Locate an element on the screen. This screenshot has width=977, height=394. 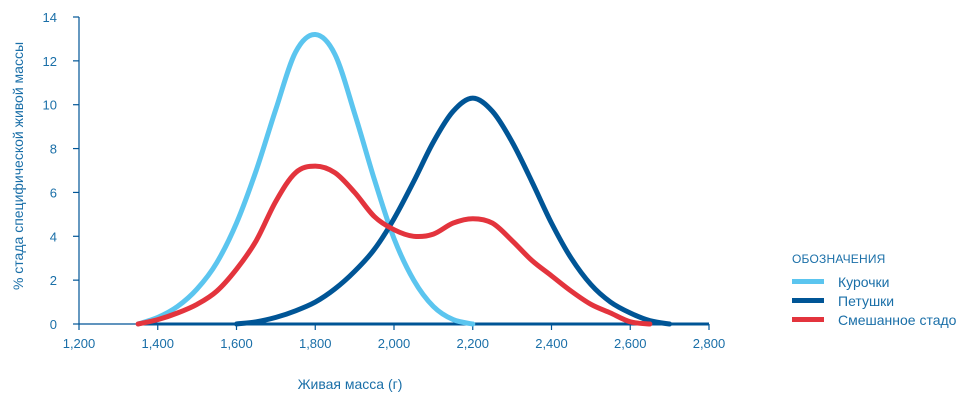
x-axis-title: Живая масса (г) is located at coordinates (350, 384).